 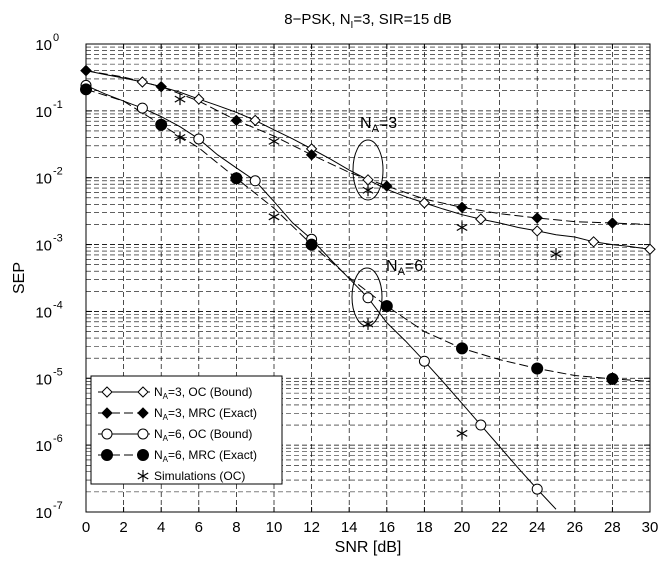 What do you see at coordinates (378, 125) in the screenshot?
I see `annotation-label-na3: NA=3` at bounding box center [378, 125].